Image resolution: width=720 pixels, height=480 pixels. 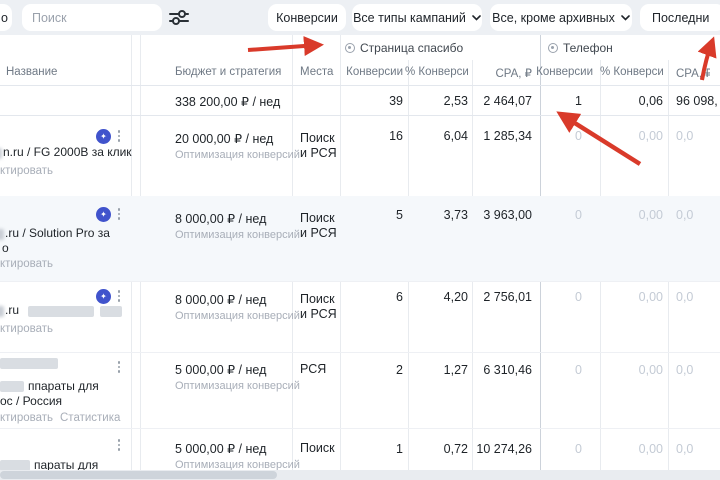 I want to click on campaign-name-line2: ос / Россия, so click(x=31, y=401).